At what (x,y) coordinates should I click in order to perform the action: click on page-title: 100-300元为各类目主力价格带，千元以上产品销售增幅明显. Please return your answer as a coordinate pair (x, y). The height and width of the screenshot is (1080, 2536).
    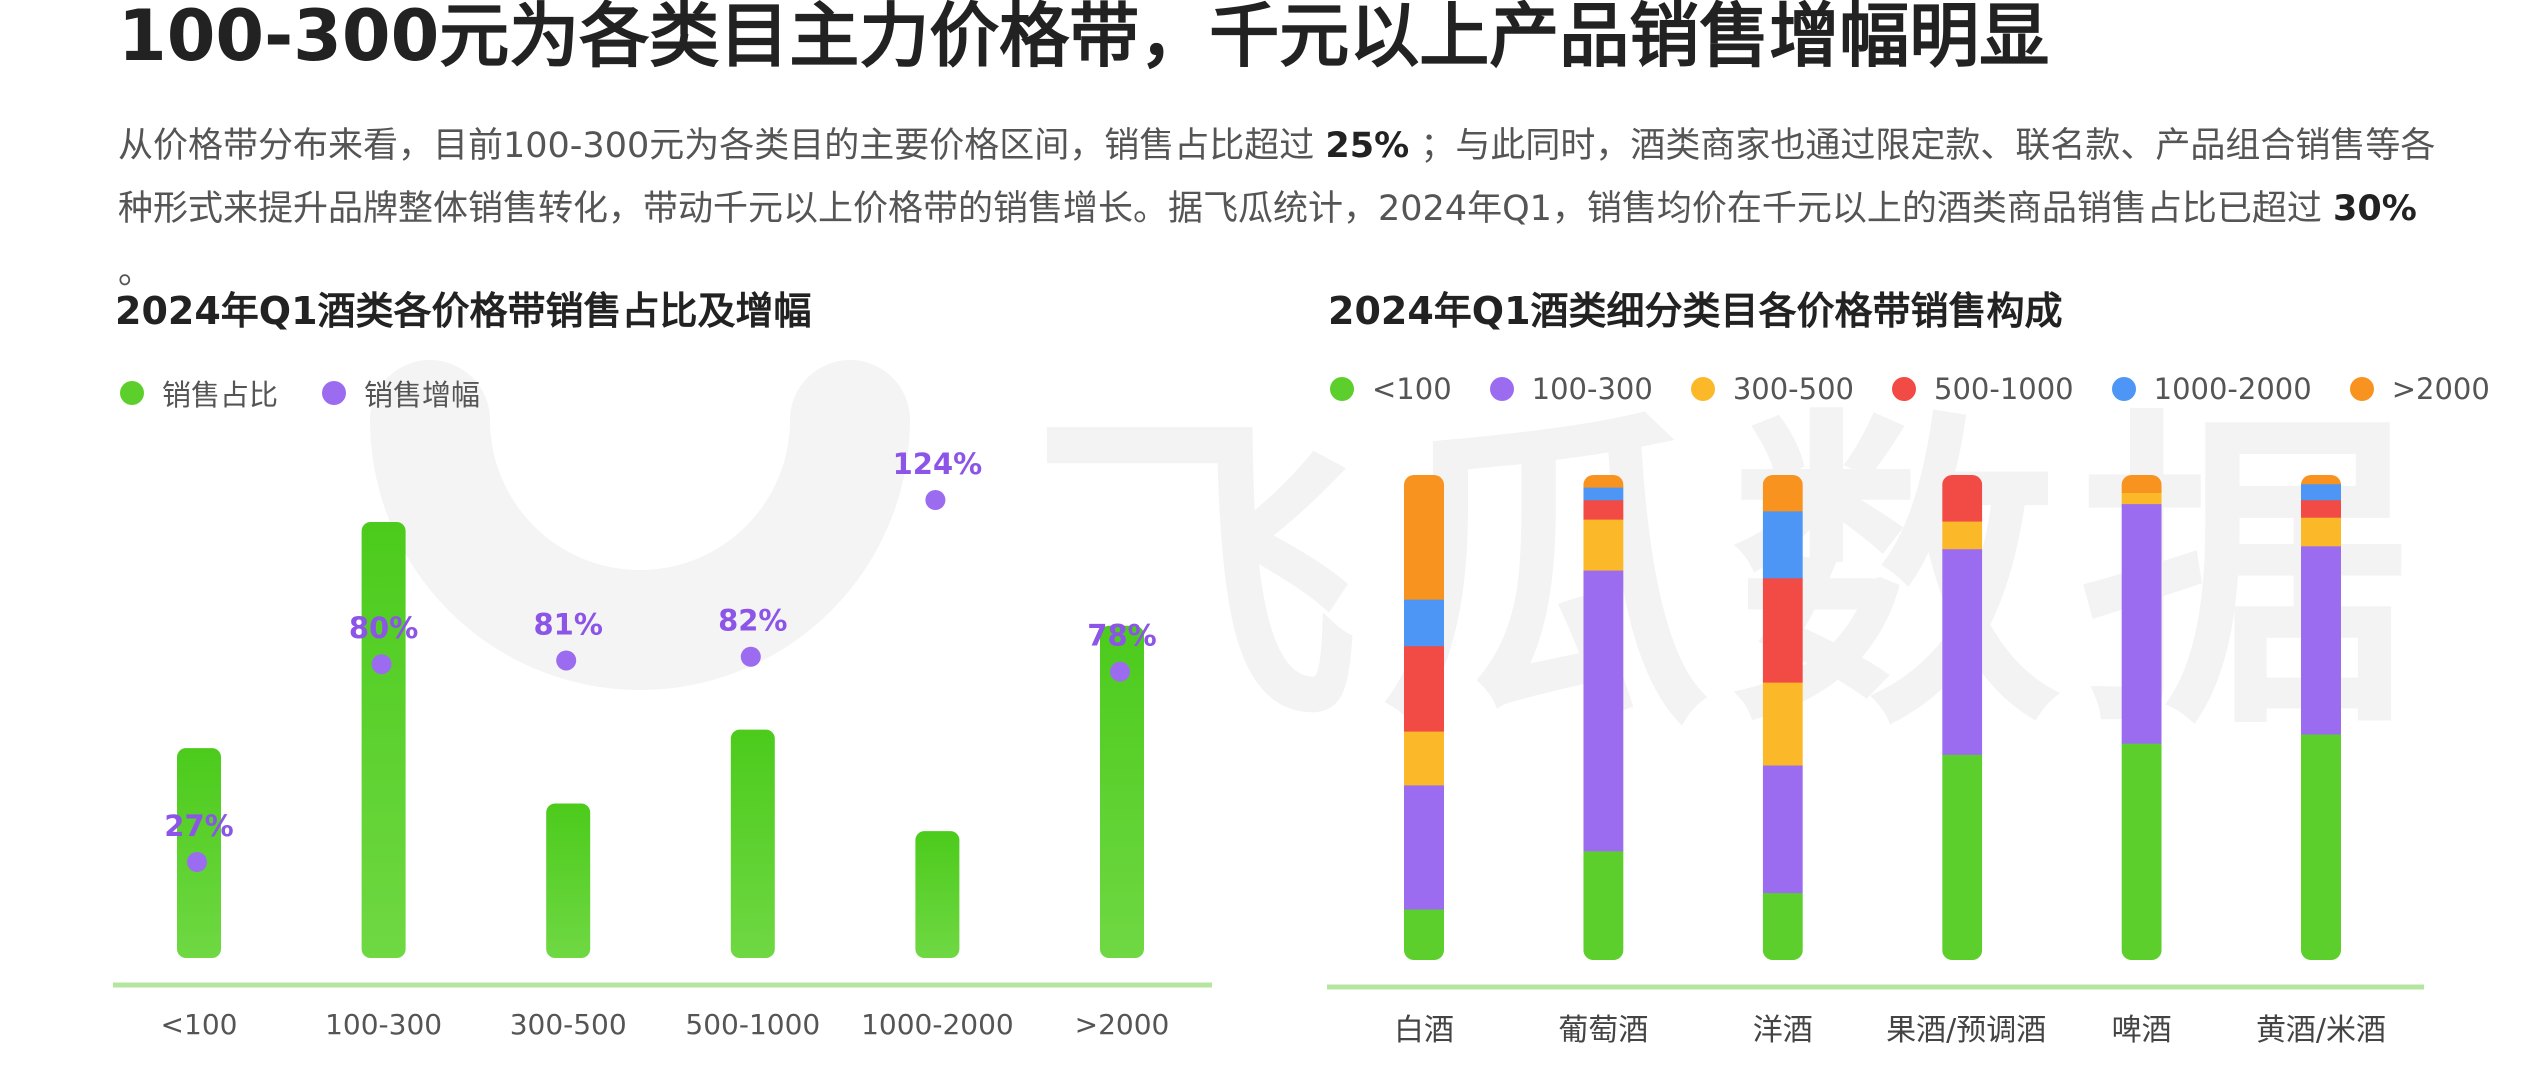
    Looking at the image, I should click on (1084, 38).